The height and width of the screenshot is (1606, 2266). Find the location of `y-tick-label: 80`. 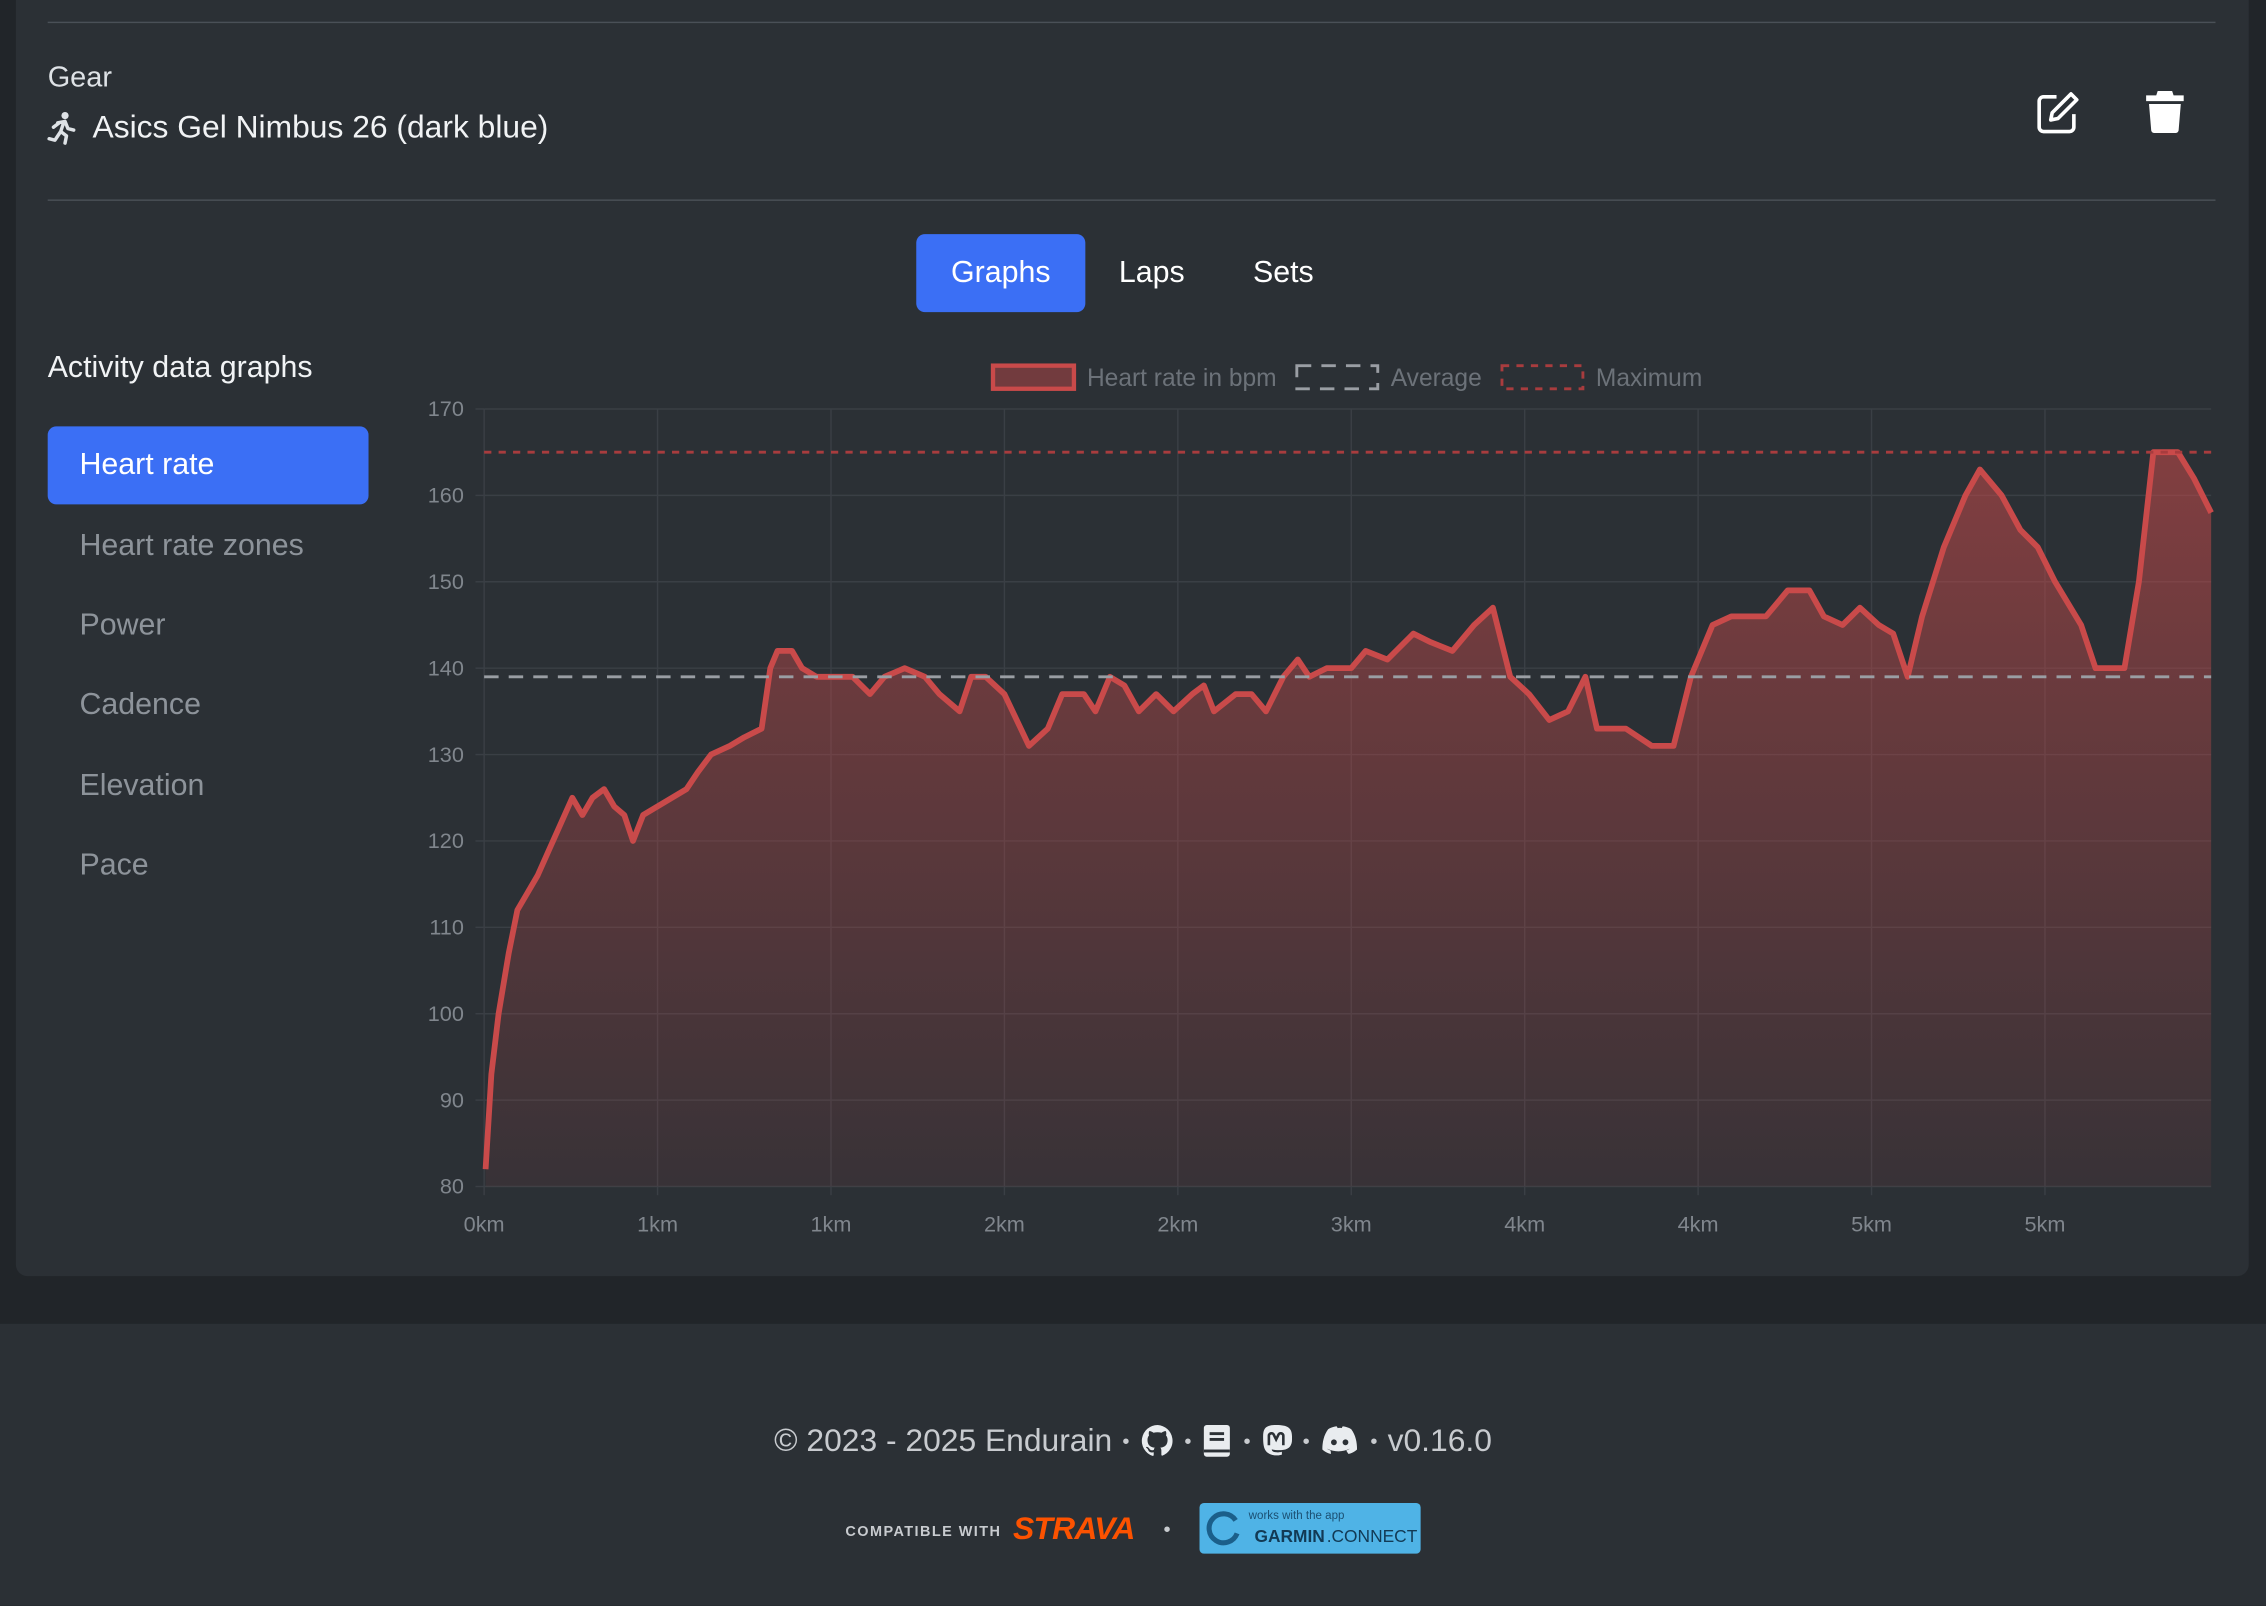

y-tick-label: 80 is located at coordinates (452, 1186).